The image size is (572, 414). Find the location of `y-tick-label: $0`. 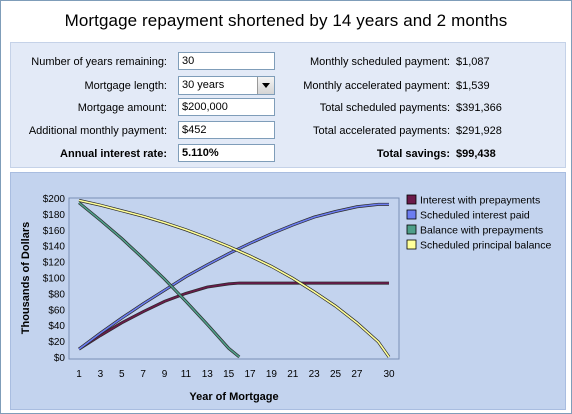

y-tick-label: $0 is located at coordinates (60, 358).